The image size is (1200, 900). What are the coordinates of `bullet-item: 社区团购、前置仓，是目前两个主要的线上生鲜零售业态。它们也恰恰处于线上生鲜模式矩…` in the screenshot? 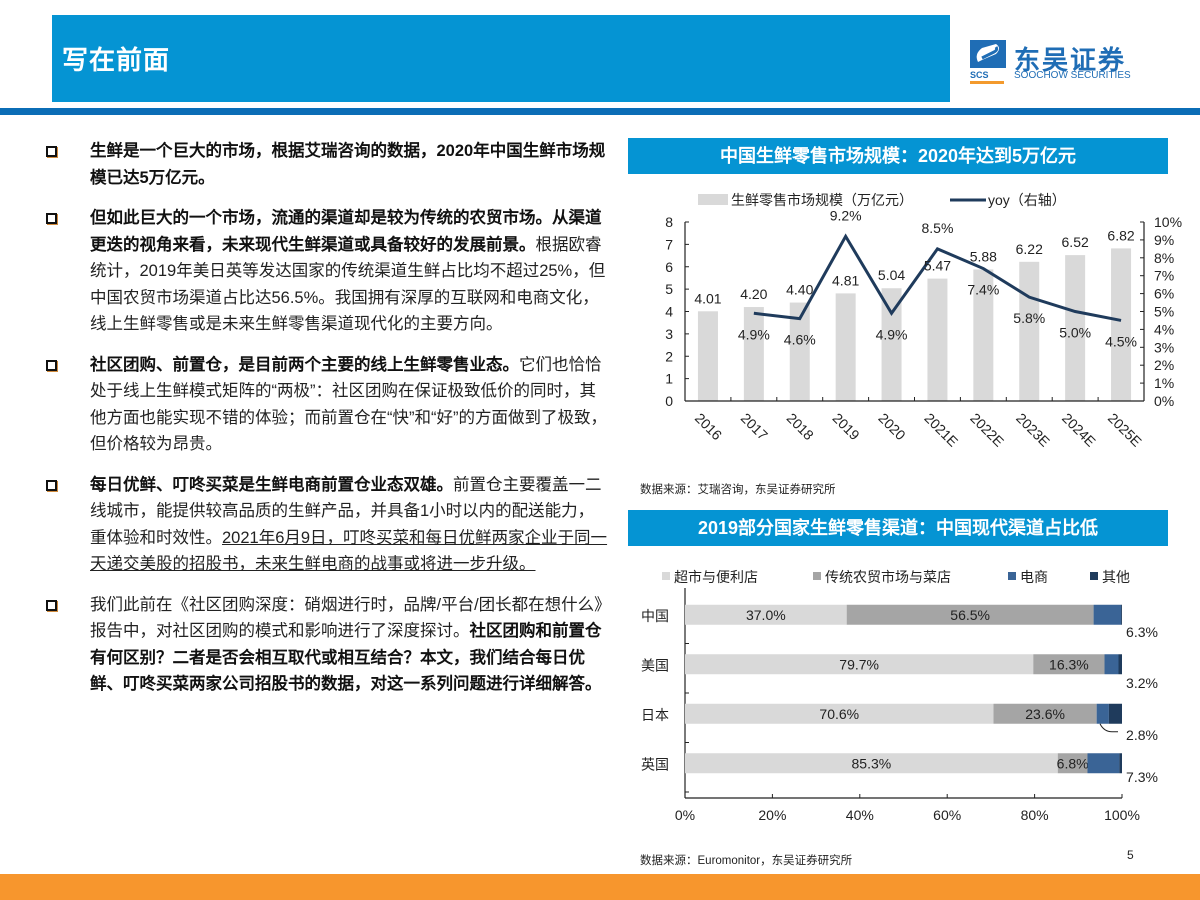 It's located at (325, 405).